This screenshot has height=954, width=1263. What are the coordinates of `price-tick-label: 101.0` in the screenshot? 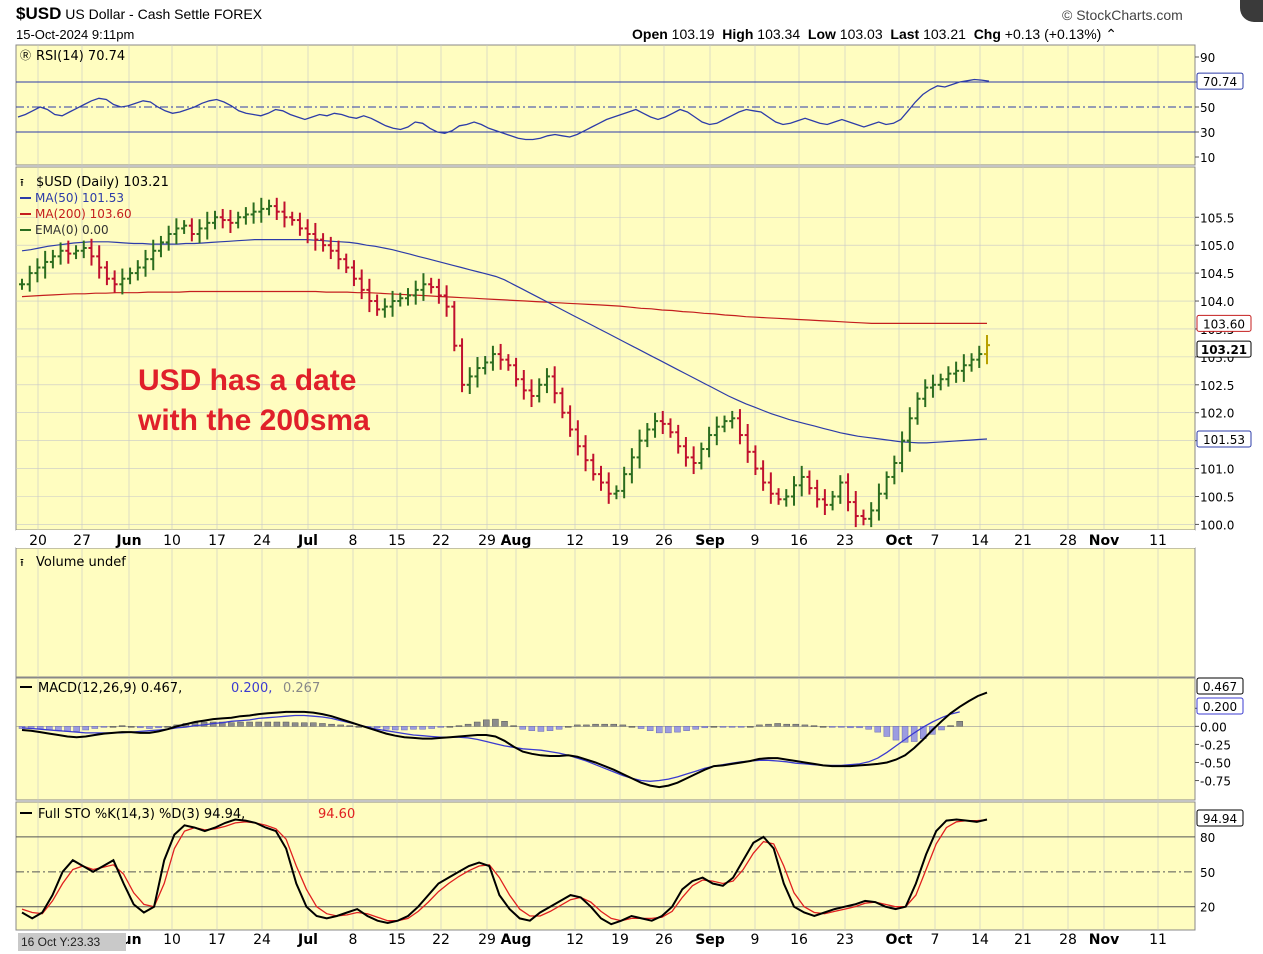 It's located at (1217, 470).